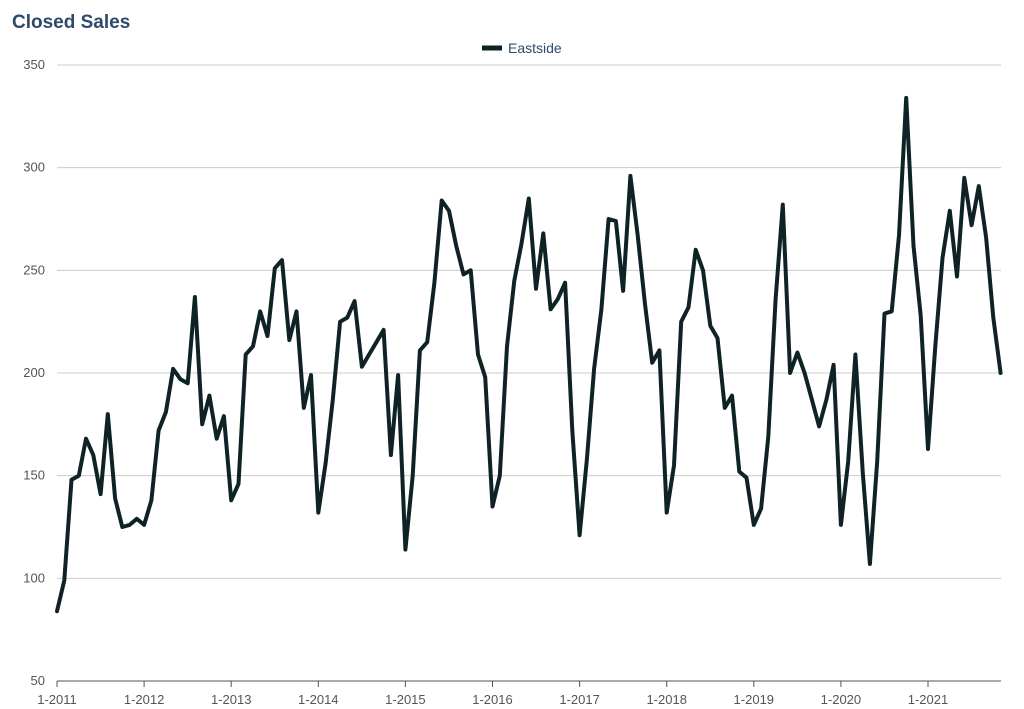  I want to click on x-tick-label: 1-2020, so click(841, 699).